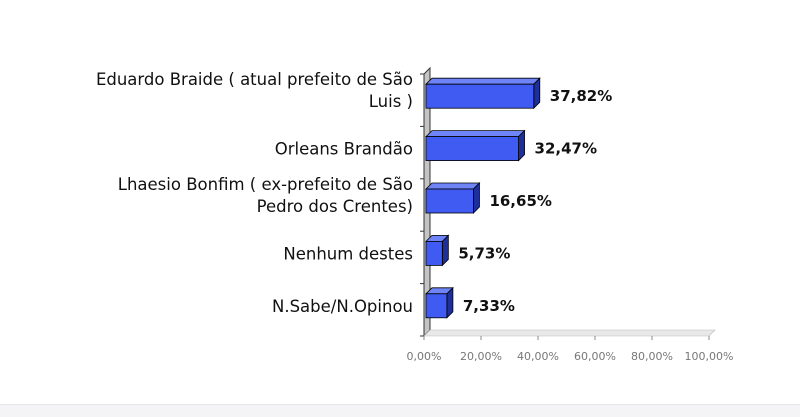 This screenshot has width=800, height=417. I want to click on x-tick-label: 0,00%, so click(424, 356).